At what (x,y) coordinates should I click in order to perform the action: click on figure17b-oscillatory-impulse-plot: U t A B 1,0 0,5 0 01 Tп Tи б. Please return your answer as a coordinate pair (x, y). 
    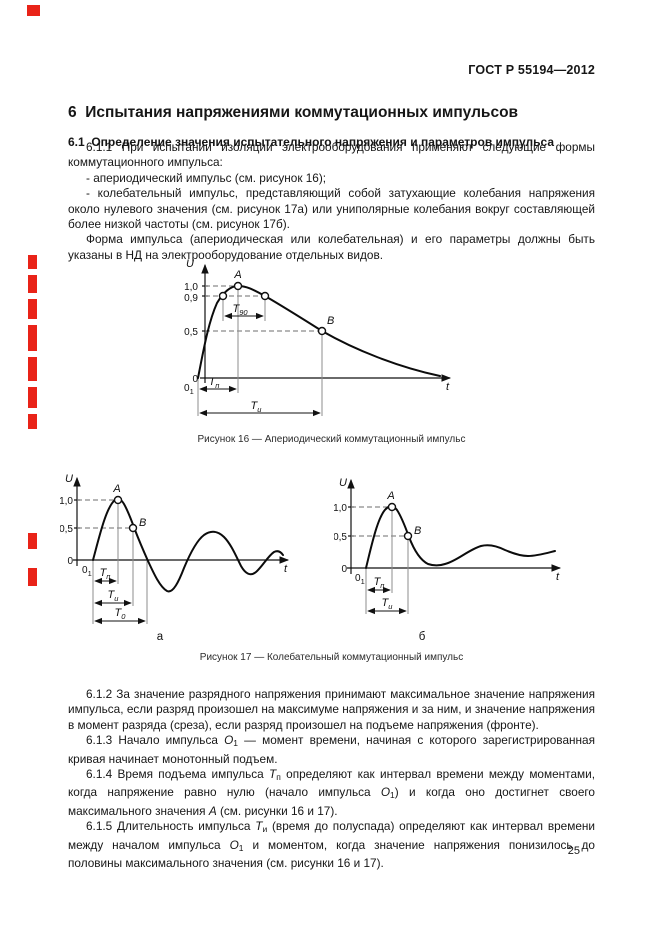
    Looking at the image, I should click on (448, 560).